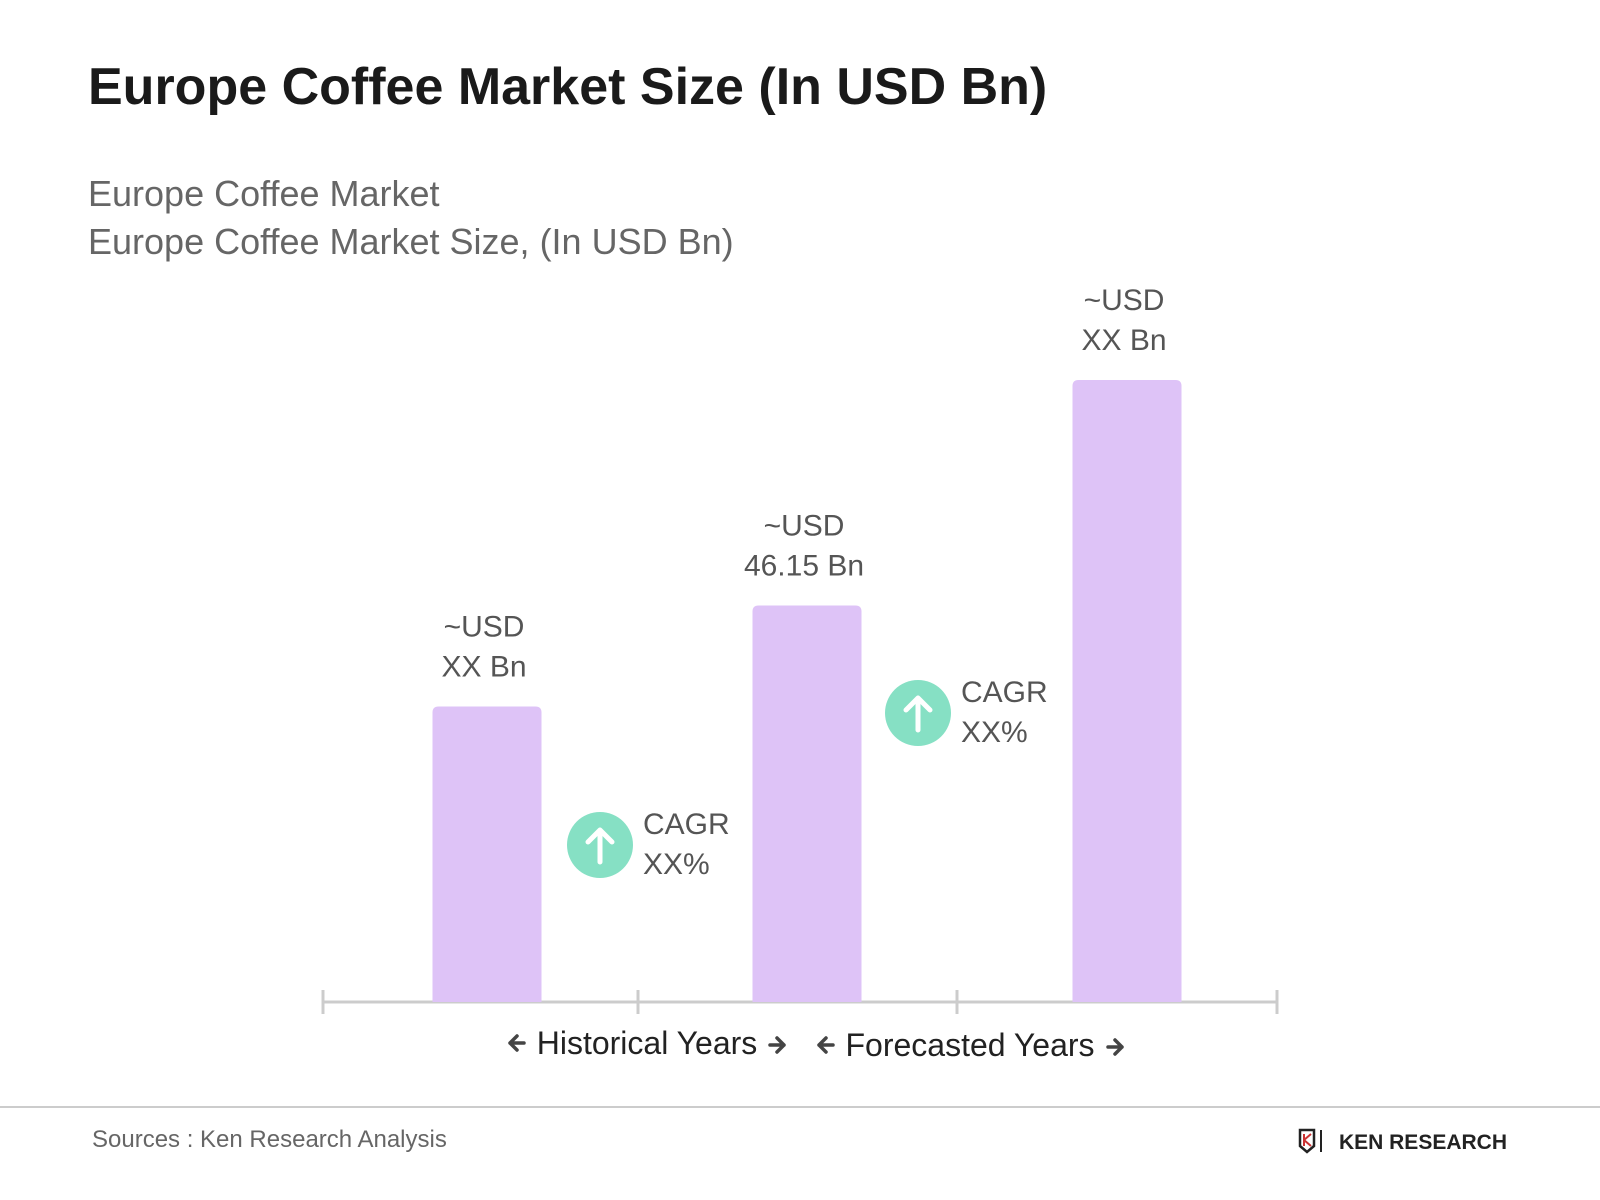 The height and width of the screenshot is (1200, 1600). I want to click on logo-icon, so click(1307, 1141).